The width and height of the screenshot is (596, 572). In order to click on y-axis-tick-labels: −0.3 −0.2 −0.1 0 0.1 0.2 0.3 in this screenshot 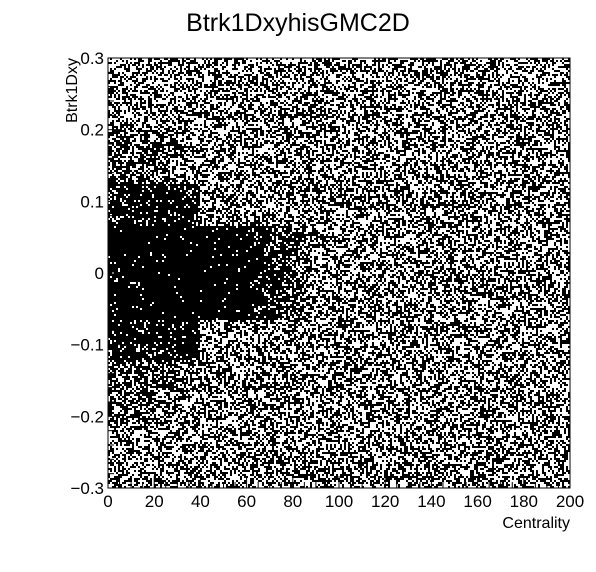, I will do `click(87, 273)`.